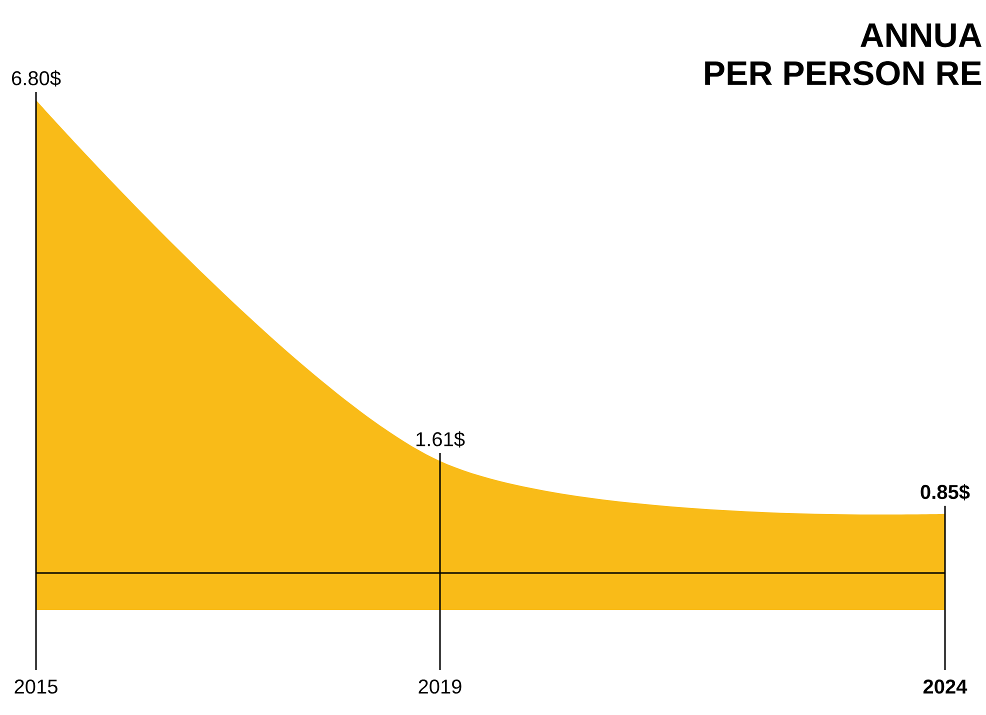 This screenshot has width=986, height=715. Describe the element at coordinates (843, 73) in the screenshot. I see `chart-subtitle: PER PERSON RE` at that location.